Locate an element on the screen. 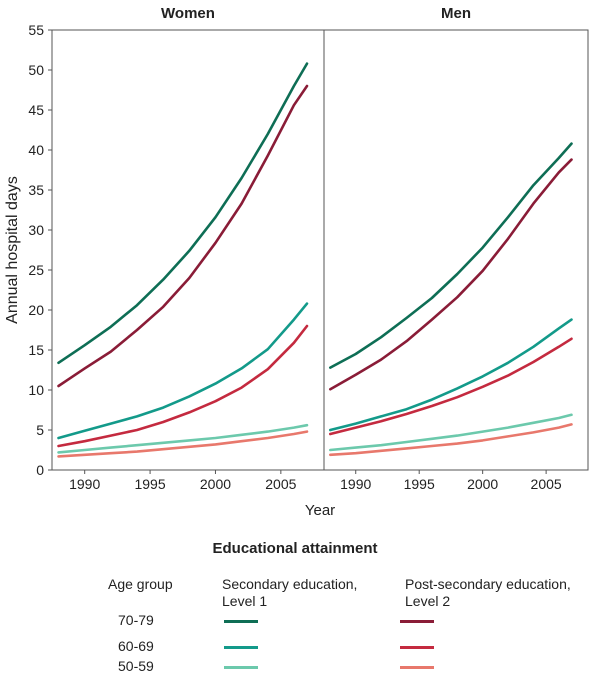  secondary-education-header: Secondary education, Level 1 is located at coordinates (290, 592).